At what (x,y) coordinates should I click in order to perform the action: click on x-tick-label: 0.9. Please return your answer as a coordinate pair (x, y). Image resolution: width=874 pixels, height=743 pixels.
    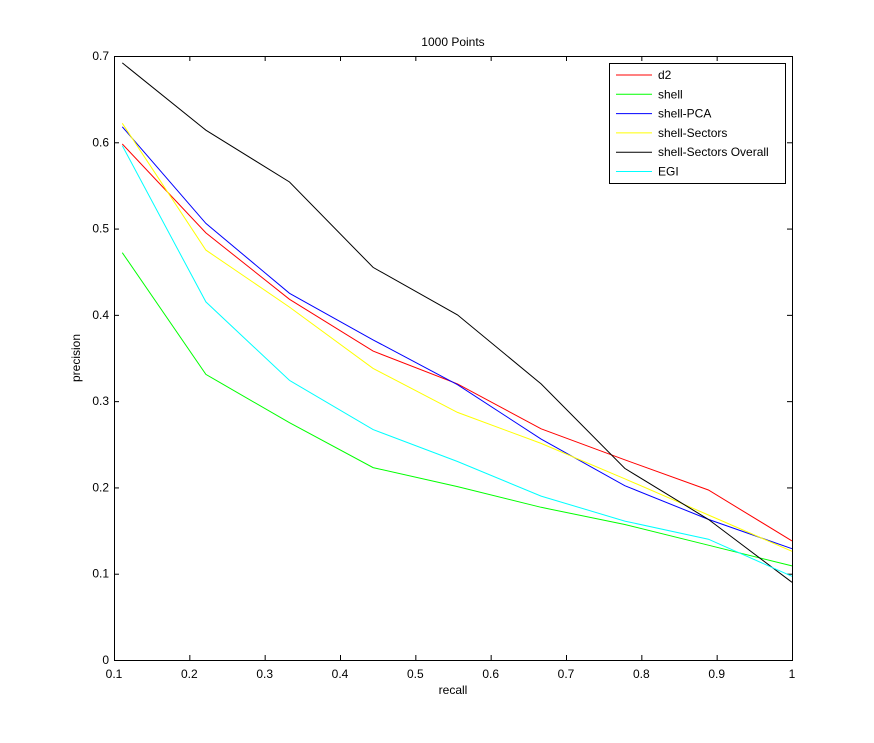
    Looking at the image, I should click on (716, 674).